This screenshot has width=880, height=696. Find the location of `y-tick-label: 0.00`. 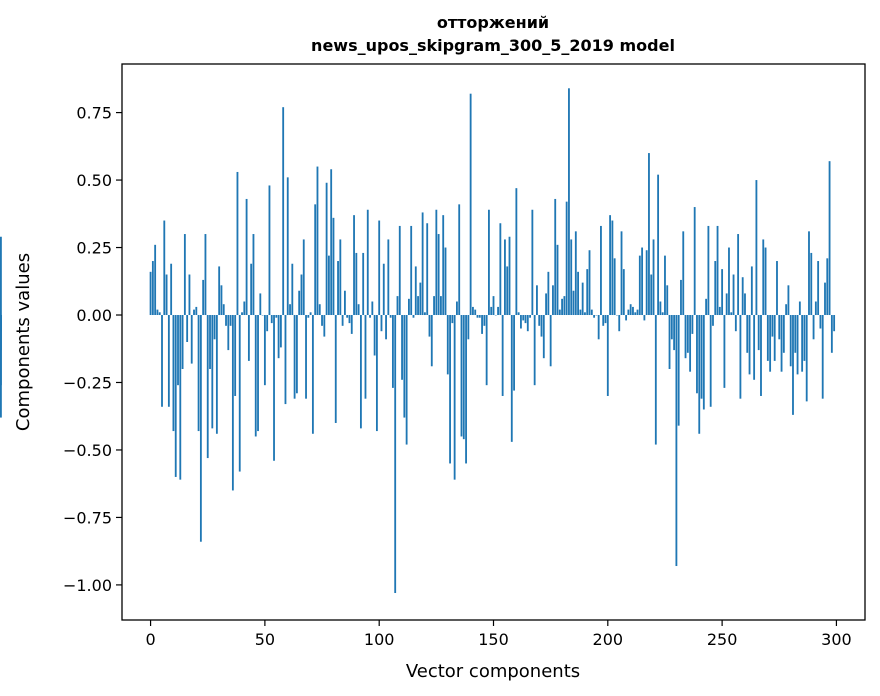

y-tick-label: 0.00 is located at coordinates (94, 315).